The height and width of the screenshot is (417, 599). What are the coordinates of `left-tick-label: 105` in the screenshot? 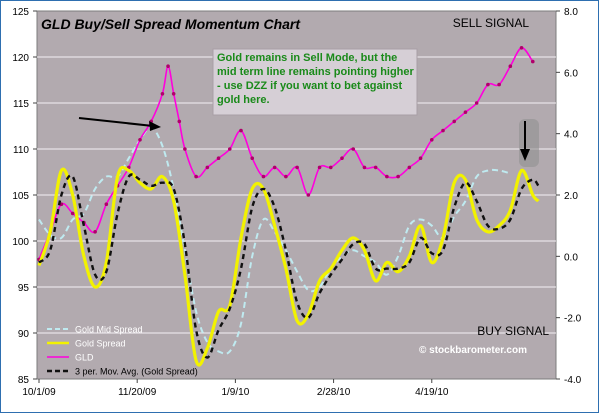 It's located at (20, 196).